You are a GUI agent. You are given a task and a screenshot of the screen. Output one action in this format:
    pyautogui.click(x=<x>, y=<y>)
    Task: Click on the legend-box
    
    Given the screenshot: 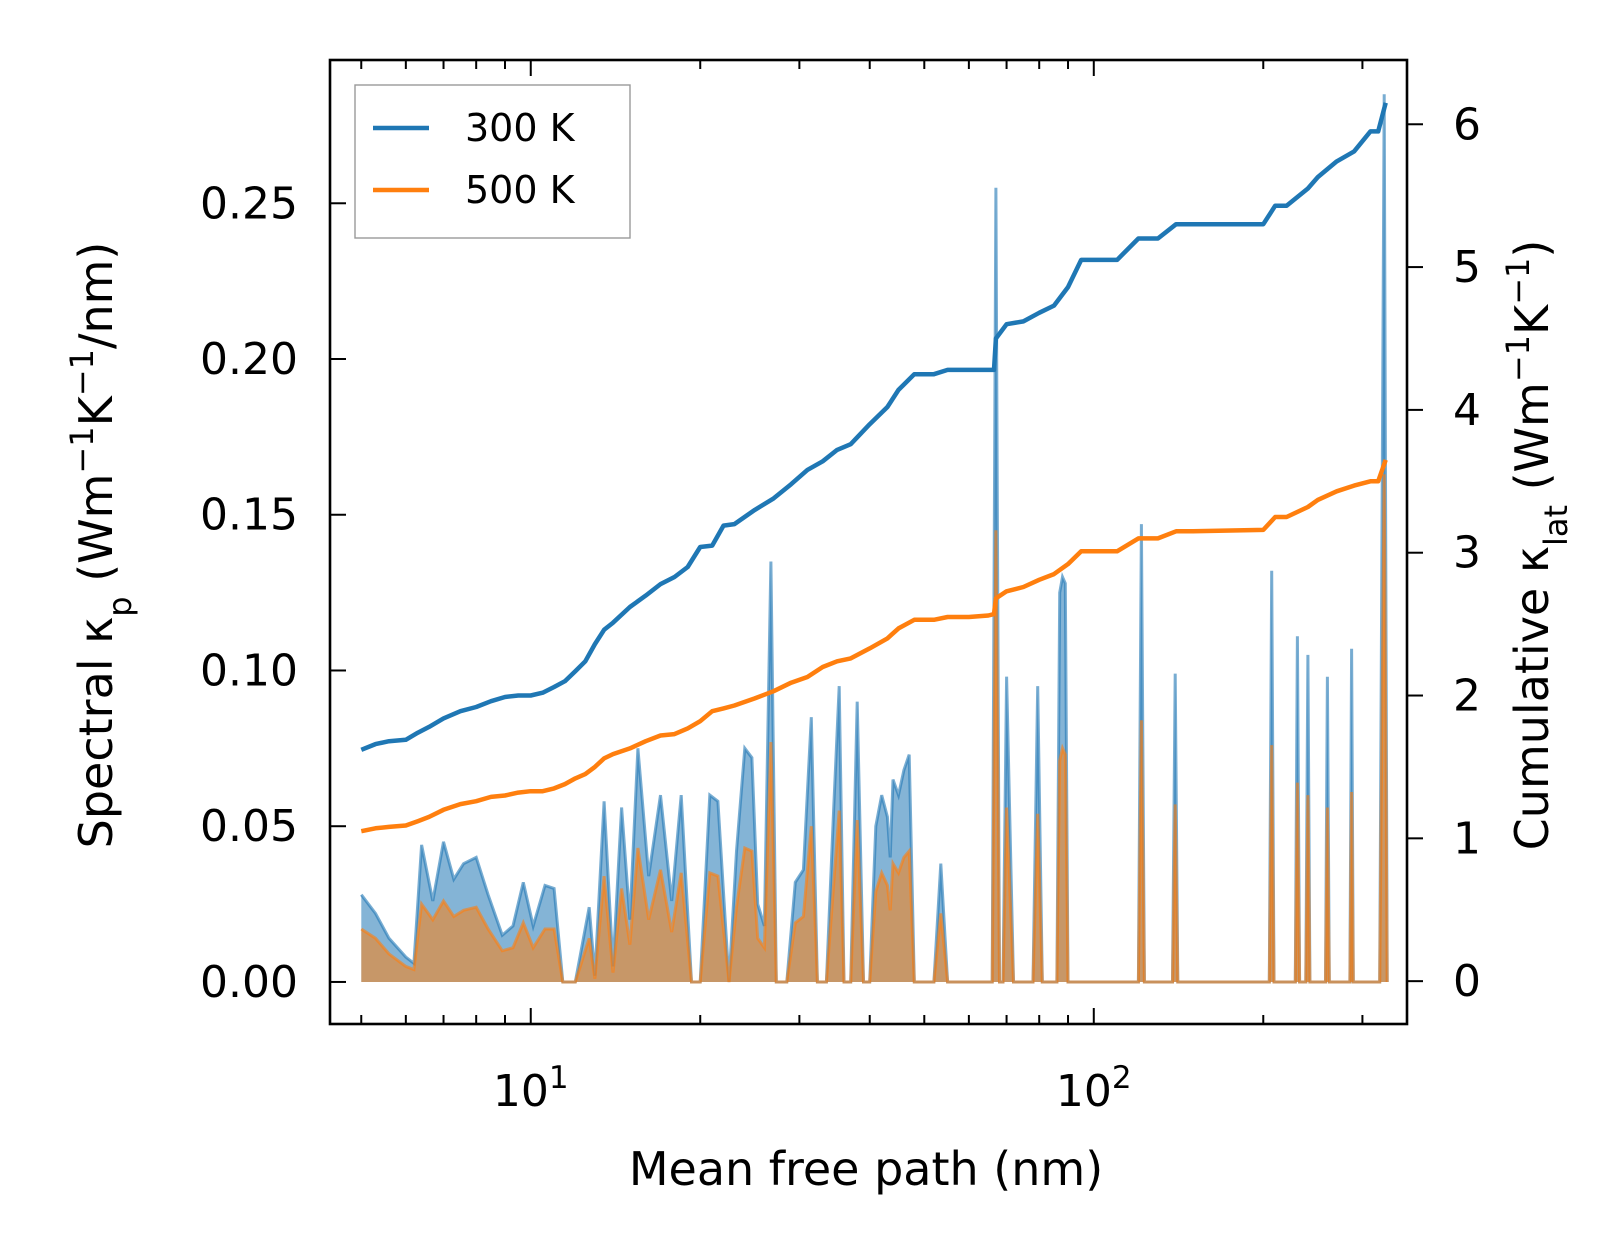 What is the action you would take?
    pyautogui.click(x=492, y=161)
    